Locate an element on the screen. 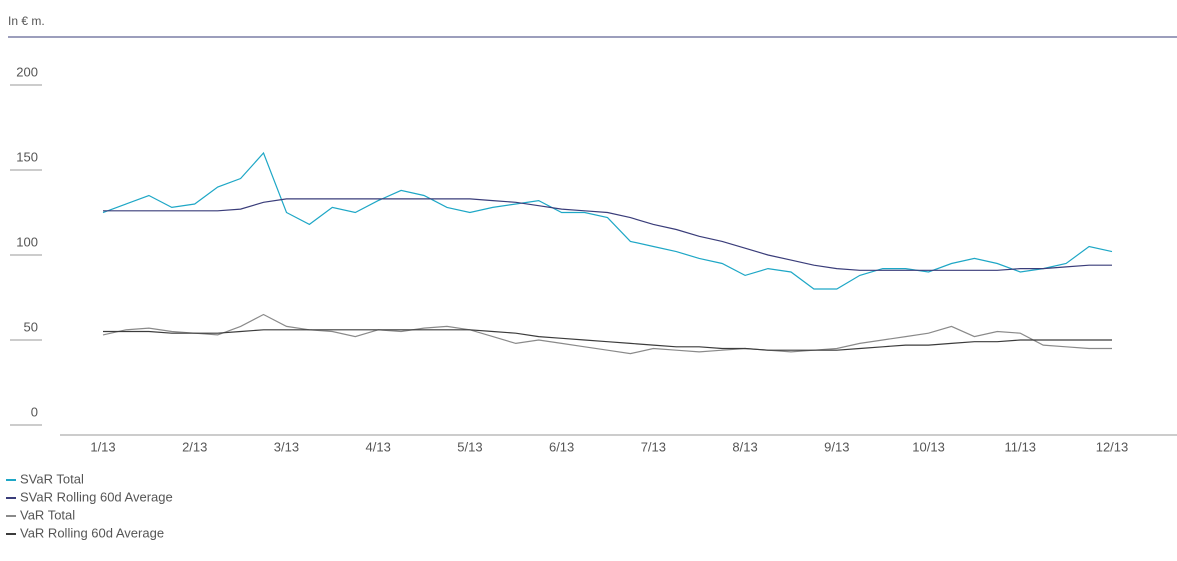 This screenshot has height=561, width=1177. x-tick-label: 1/13 is located at coordinates (102, 446).